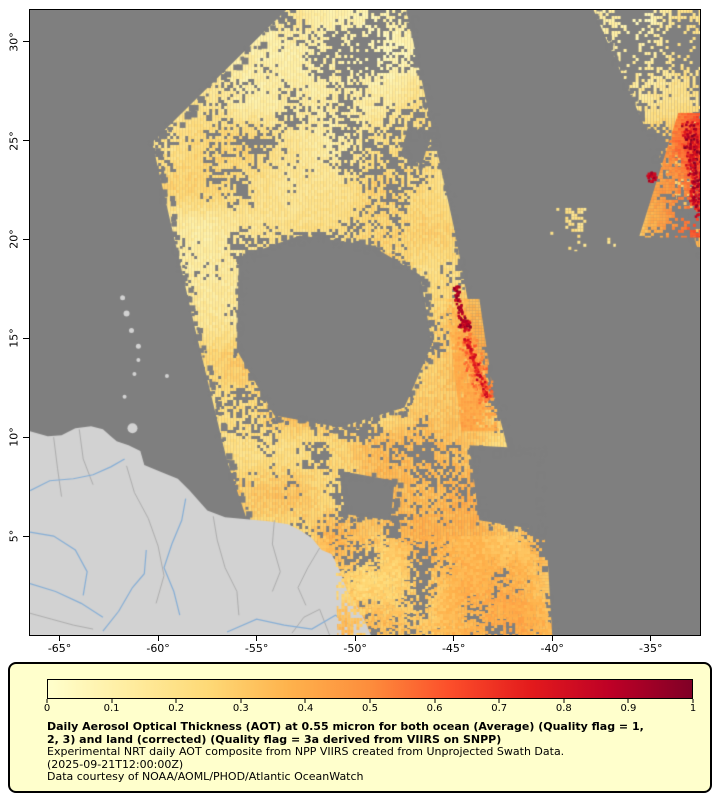  What do you see at coordinates (628, 708) in the screenshot?
I see `colorbar-tick-label: 0.9` at bounding box center [628, 708].